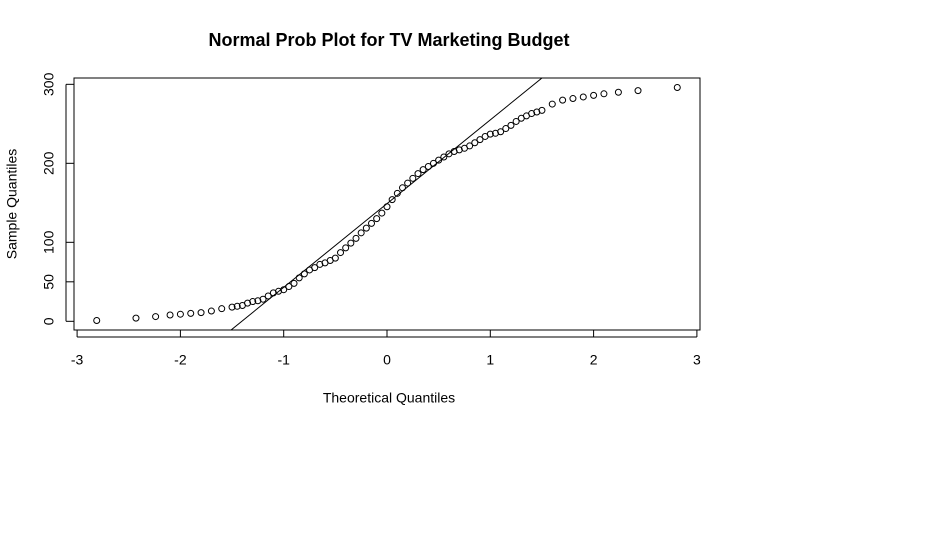 The width and height of the screenshot is (926, 535). What do you see at coordinates (388, 40) in the screenshot?
I see `chart-title: Normal Prob Plot for TV Marketing Budget` at bounding box center [388, 40].